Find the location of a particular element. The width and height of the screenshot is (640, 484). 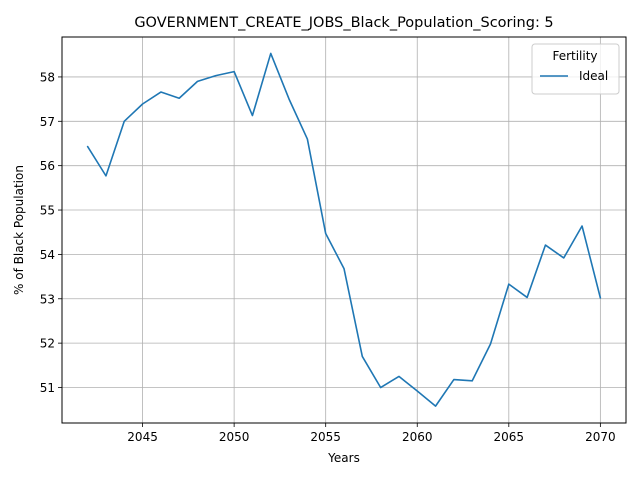

legend: Fertility Ideal is located at coordinates (575, 69).